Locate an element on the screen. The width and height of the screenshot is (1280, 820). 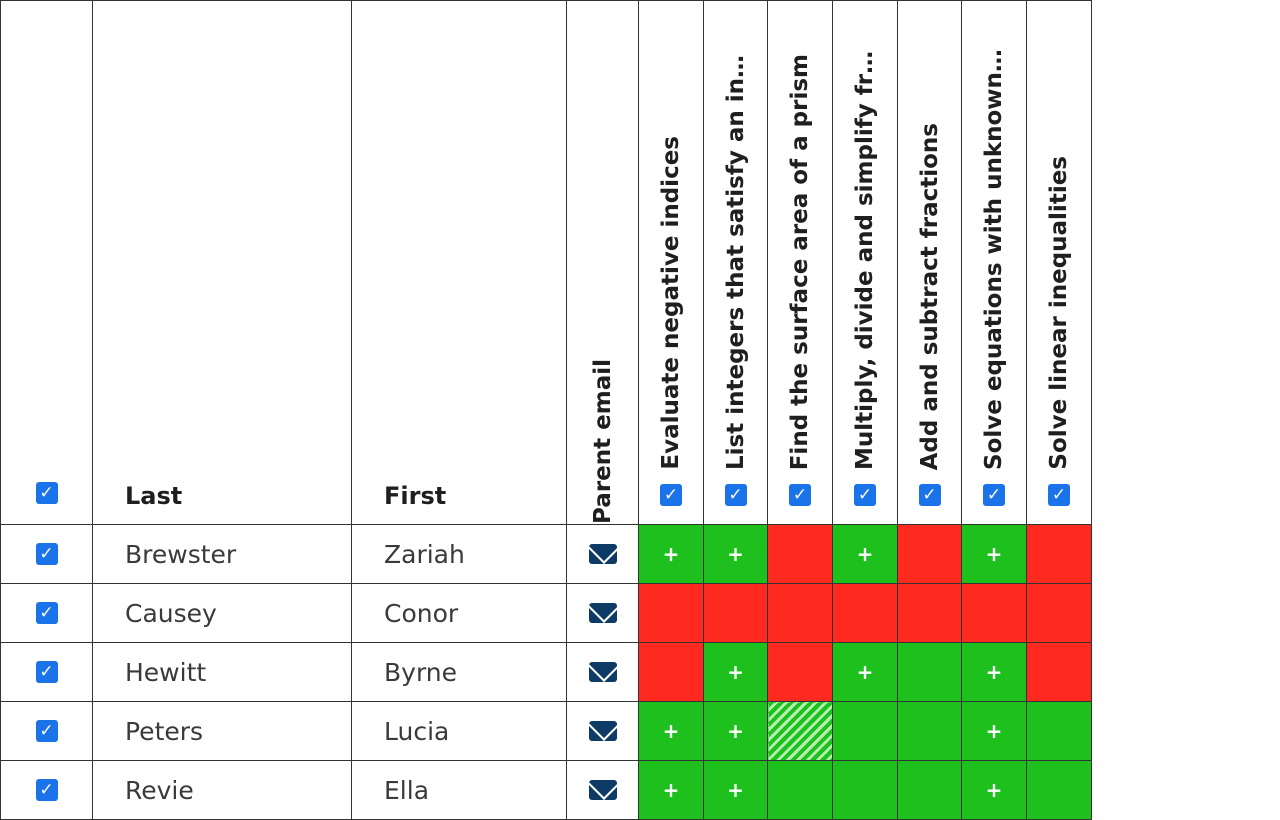
skill-label: Multiply, divide and simplify fractions is located at coordinates (865, 255).